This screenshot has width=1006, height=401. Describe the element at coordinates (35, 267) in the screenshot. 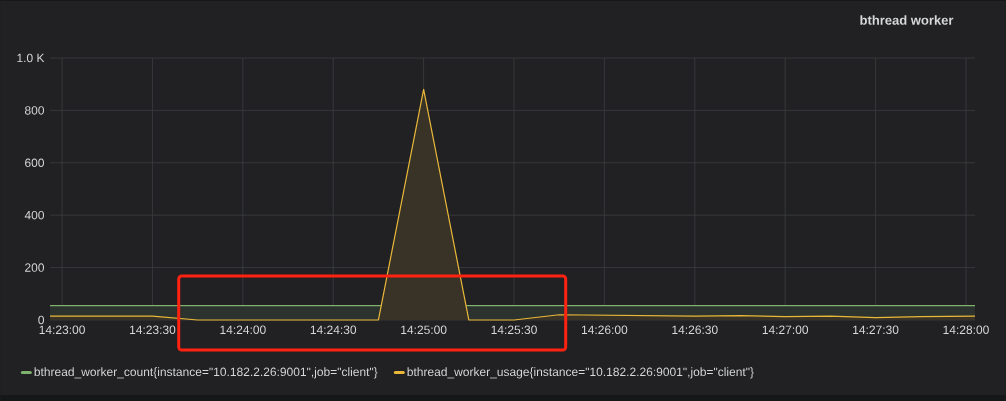

I see `y-tick-label: 200` at that location.